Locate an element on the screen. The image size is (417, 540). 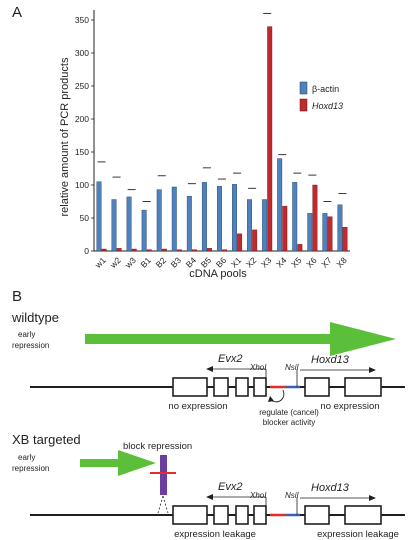
bar-hoxd13-X6 is located at coordinates (315, 218).